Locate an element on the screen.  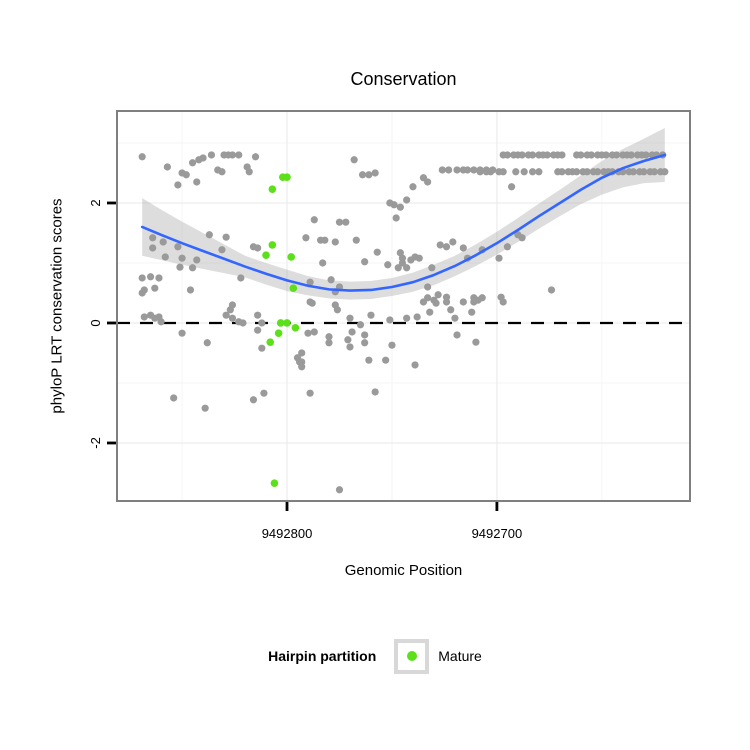
smooth-line is located at coordinates (403, 222).